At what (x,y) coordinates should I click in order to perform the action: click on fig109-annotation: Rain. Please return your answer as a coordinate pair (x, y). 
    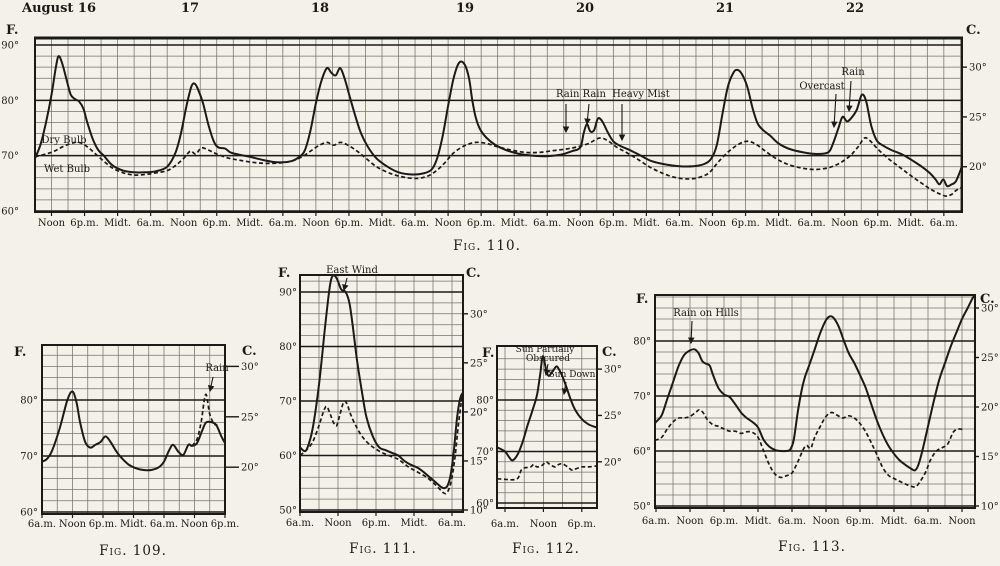
    Looking at the image, I should click on (217, 368).